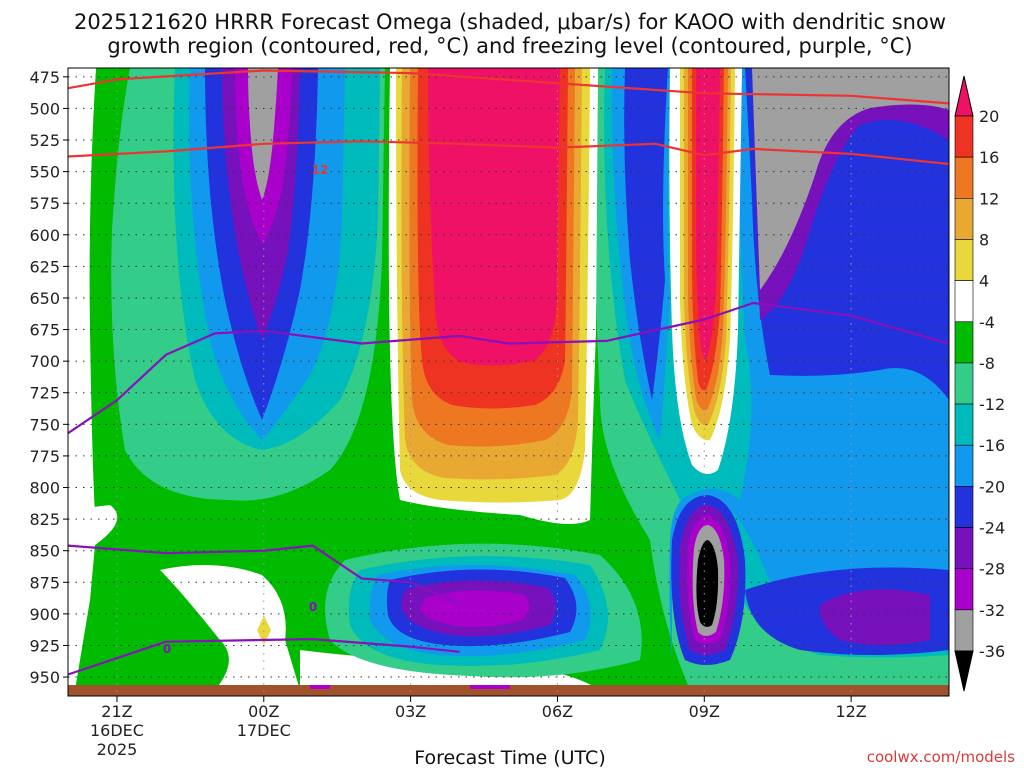  I want to click on colorbar-label-5: -4, so click(987, 322).